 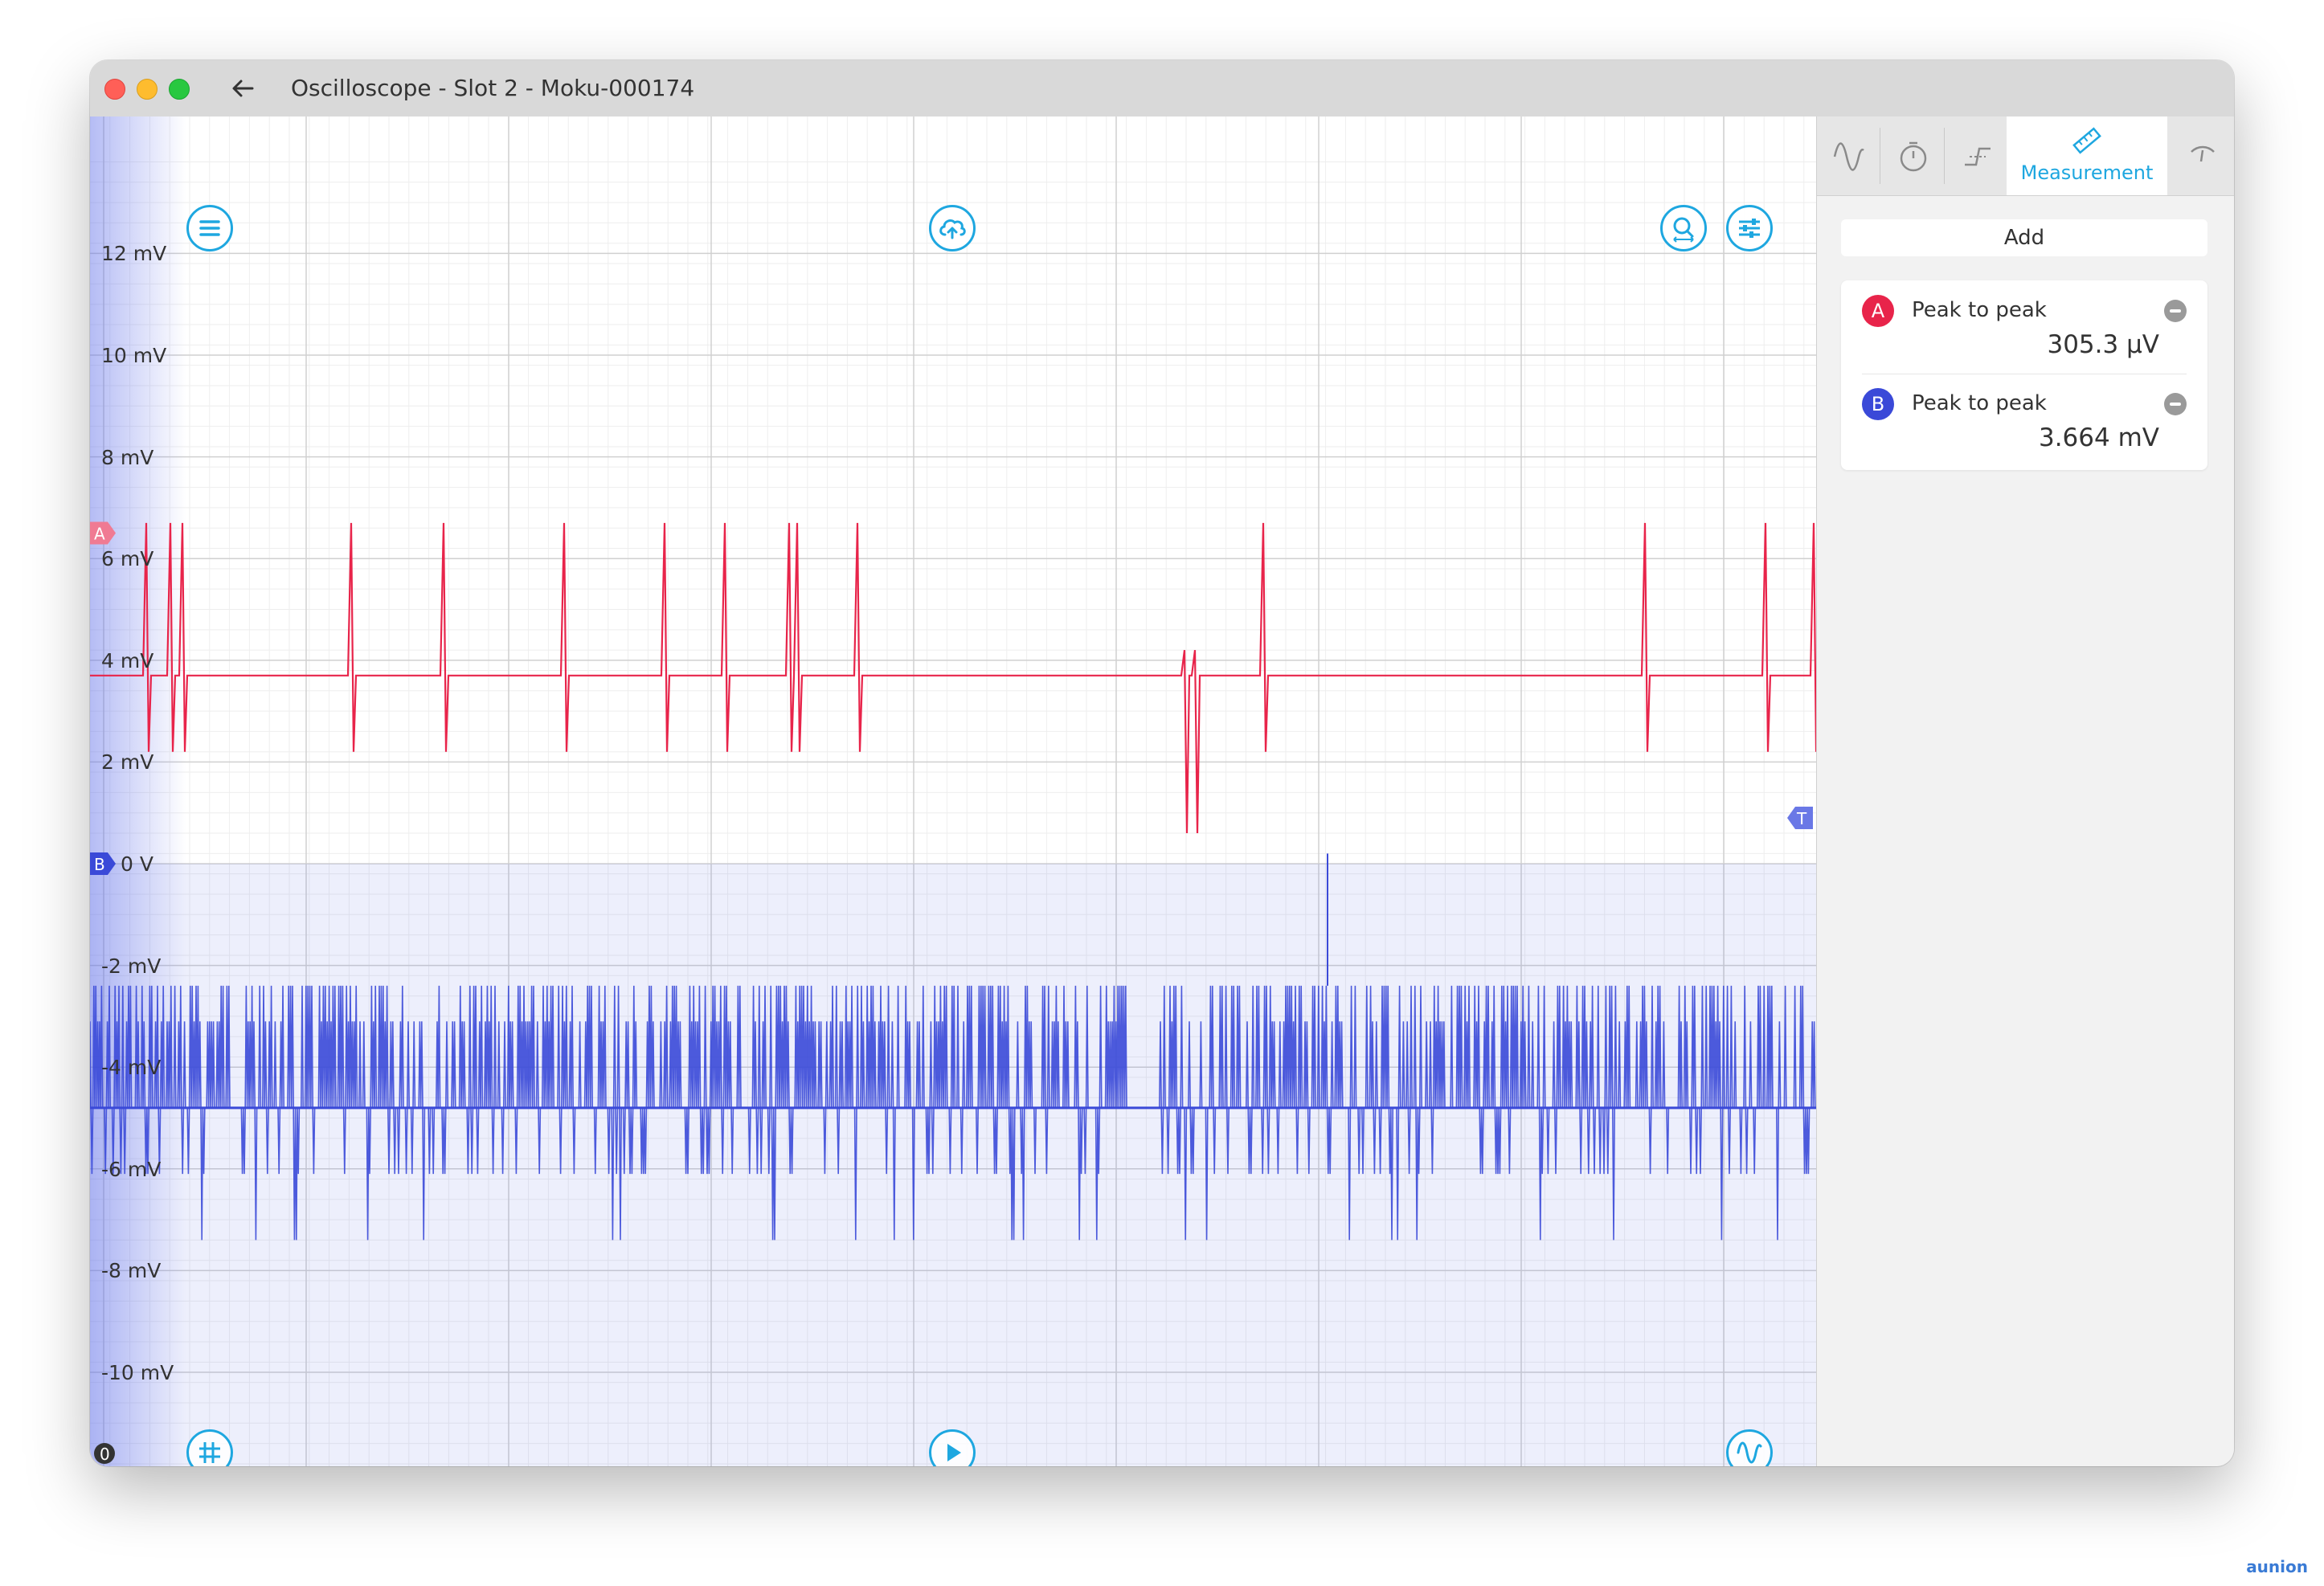 I want to click on settings-button, so click(x=1749, y=228).